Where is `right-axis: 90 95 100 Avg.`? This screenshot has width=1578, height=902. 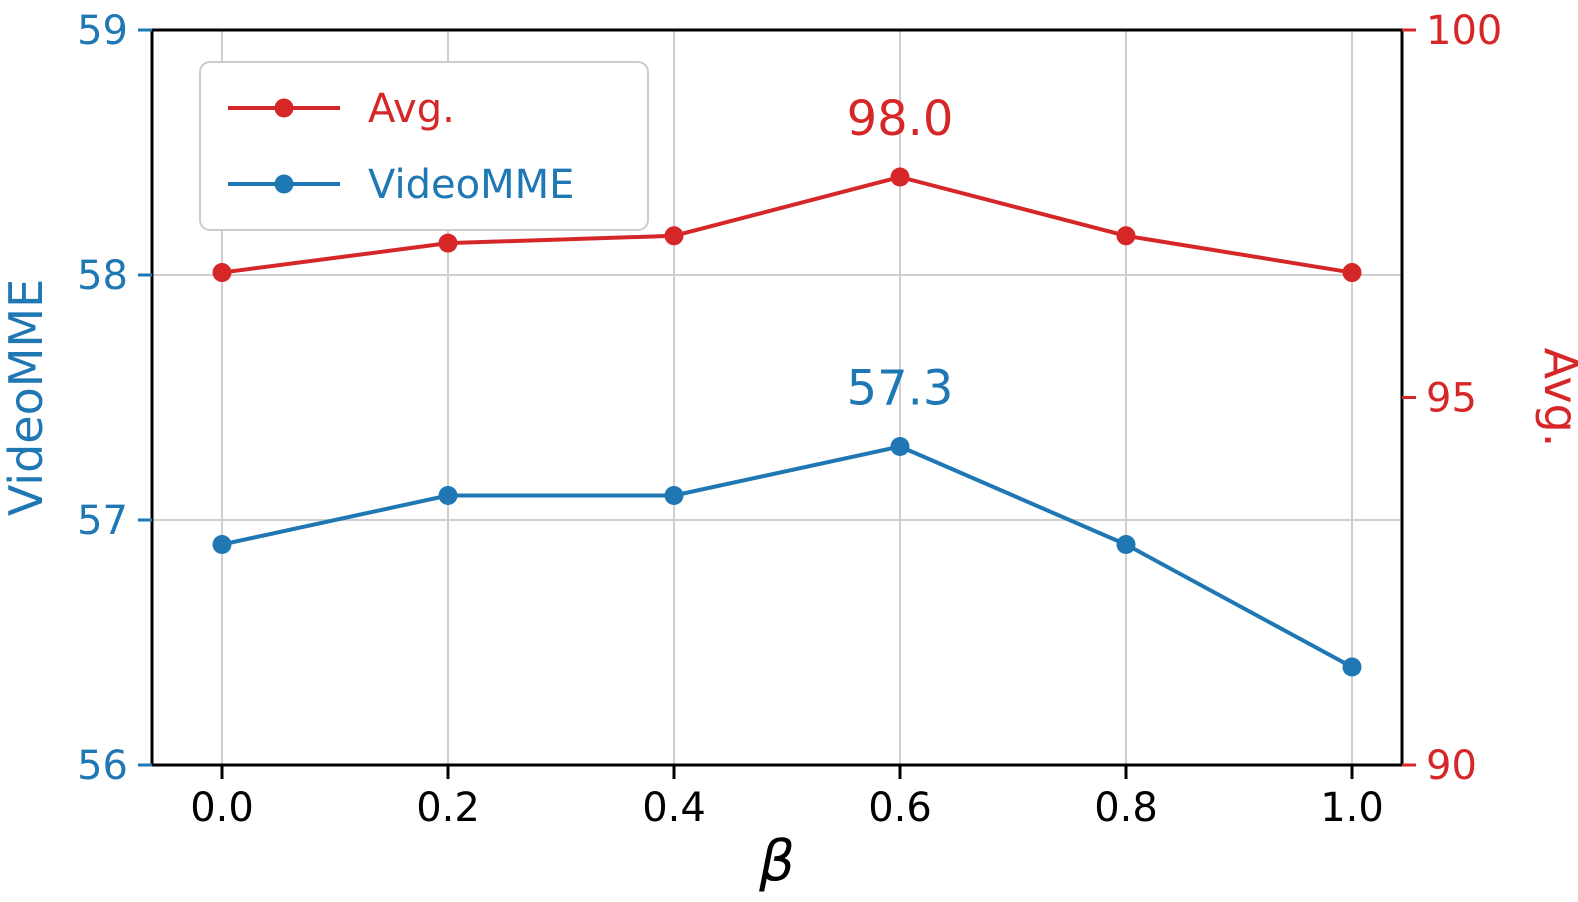 right-axis: 90 95 100 Avg. is located at coordinates (1490, 398).